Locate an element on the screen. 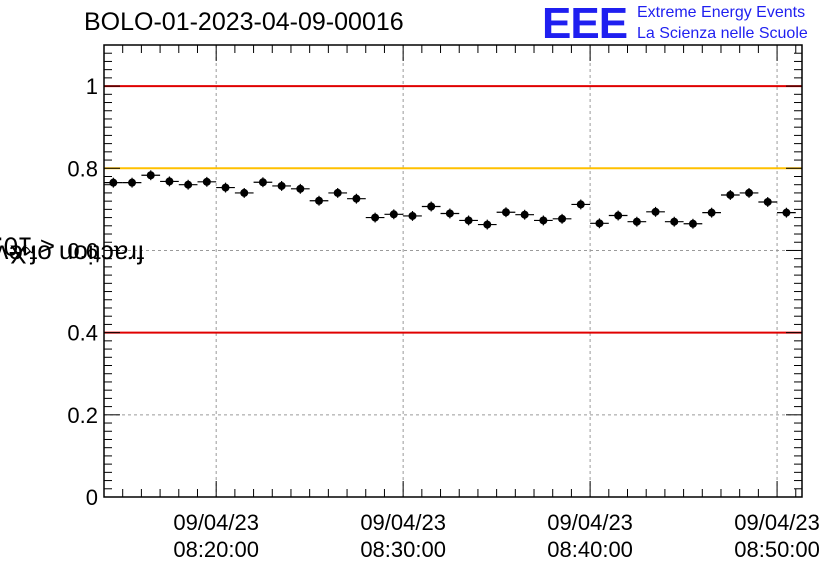  eee-logo: EEE is located at coordinates (585, 24).